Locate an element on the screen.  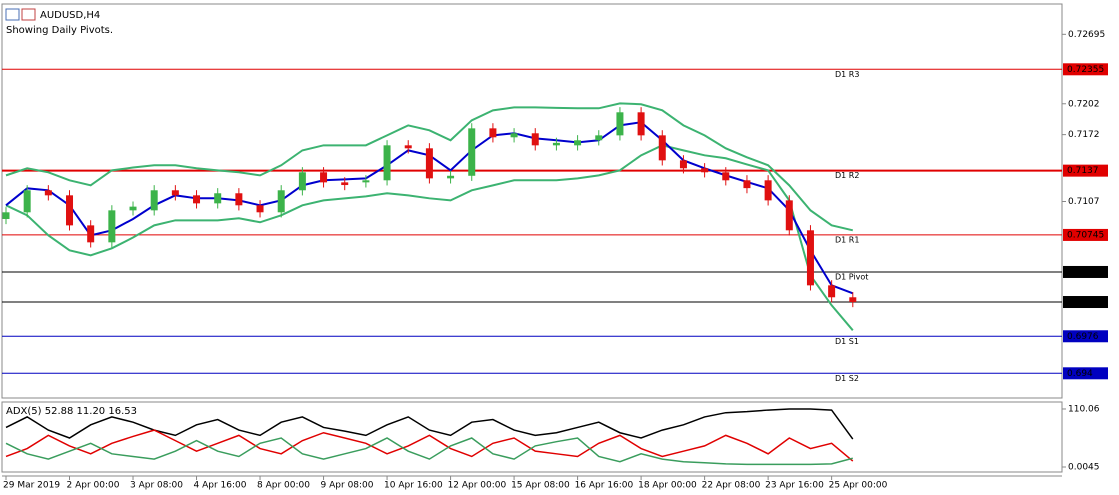
pivot-label: D1 R1 is located at coordinates (847, 239).